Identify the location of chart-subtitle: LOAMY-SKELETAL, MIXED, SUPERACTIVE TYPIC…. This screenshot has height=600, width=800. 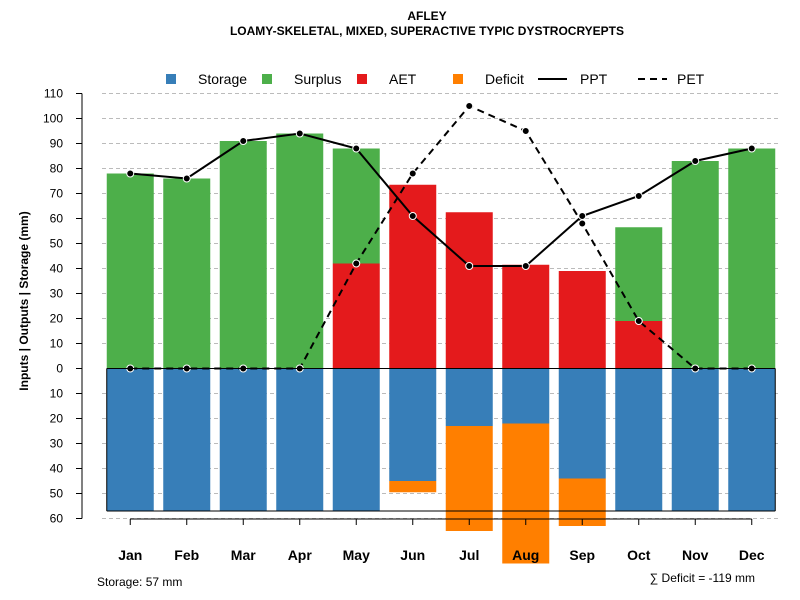
(427, 31).